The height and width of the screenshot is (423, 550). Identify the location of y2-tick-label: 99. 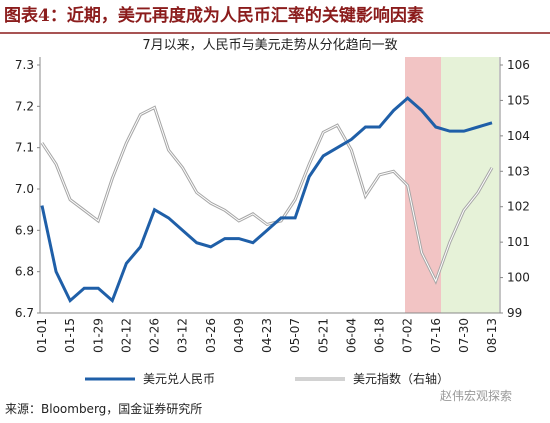
(514, 313).